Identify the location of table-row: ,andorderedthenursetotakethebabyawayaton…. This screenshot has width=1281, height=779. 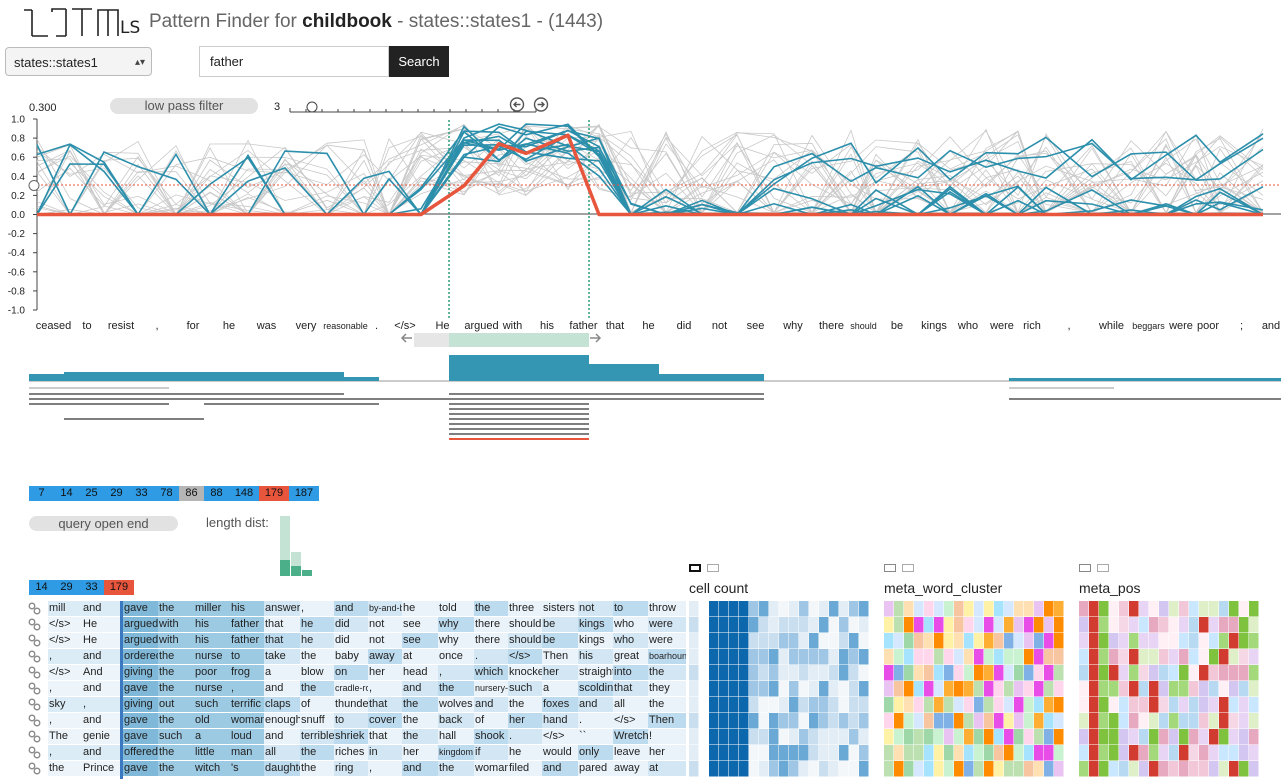
(358, 656).